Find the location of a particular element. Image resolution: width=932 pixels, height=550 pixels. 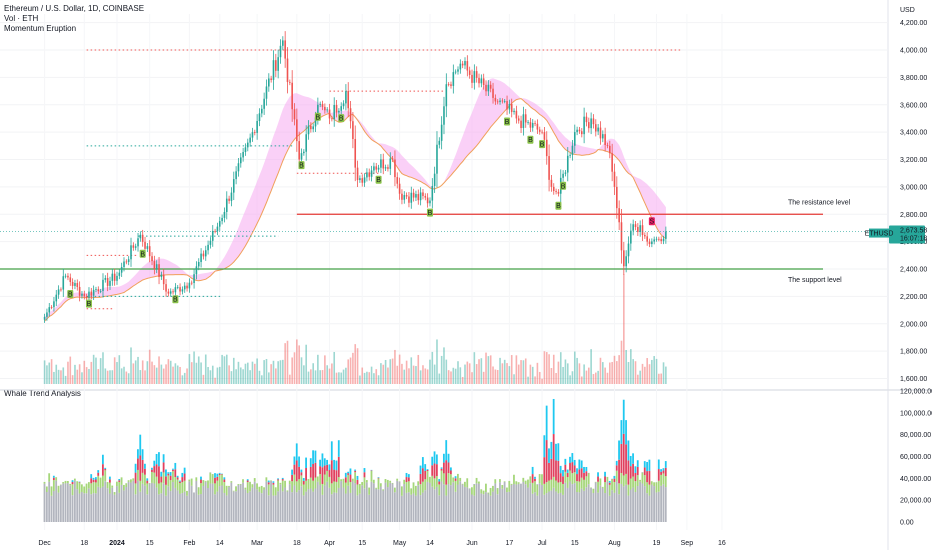

time-axis-tick: Sep is located at coordinates (687, 543).